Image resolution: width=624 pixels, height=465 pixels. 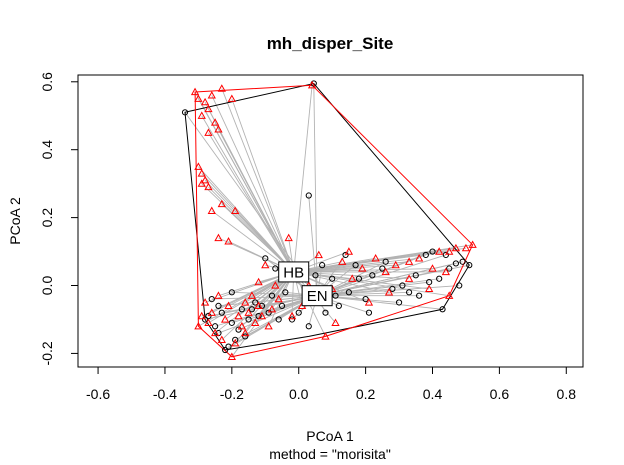 I want to click on x-axis-title: PCoA 1, so click(x=330, y=436).